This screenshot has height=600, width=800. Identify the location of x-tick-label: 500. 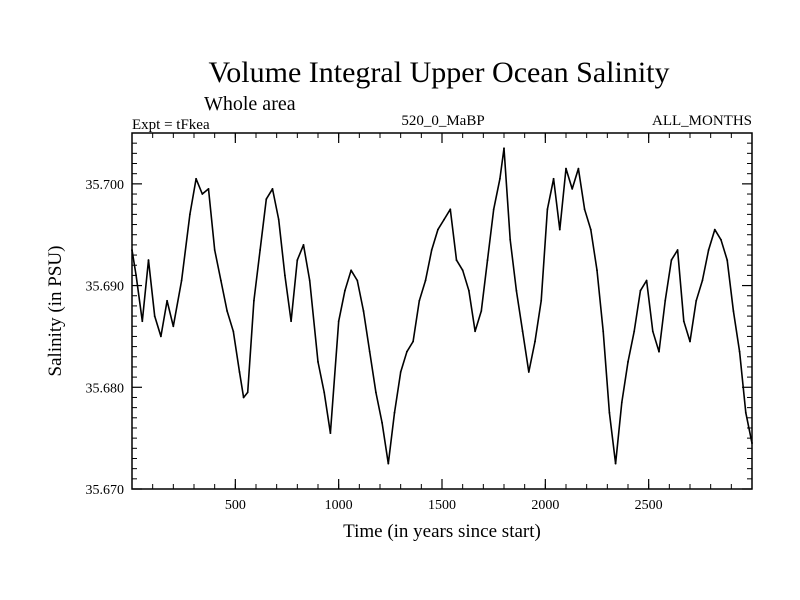
(235, 505).